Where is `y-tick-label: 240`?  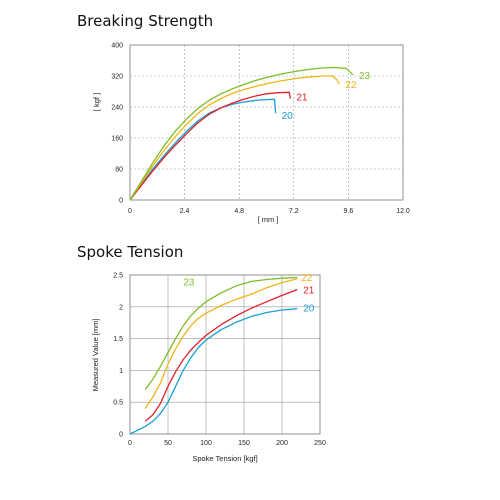
y-tick-label: 240 is located at coordinates (117, 108).